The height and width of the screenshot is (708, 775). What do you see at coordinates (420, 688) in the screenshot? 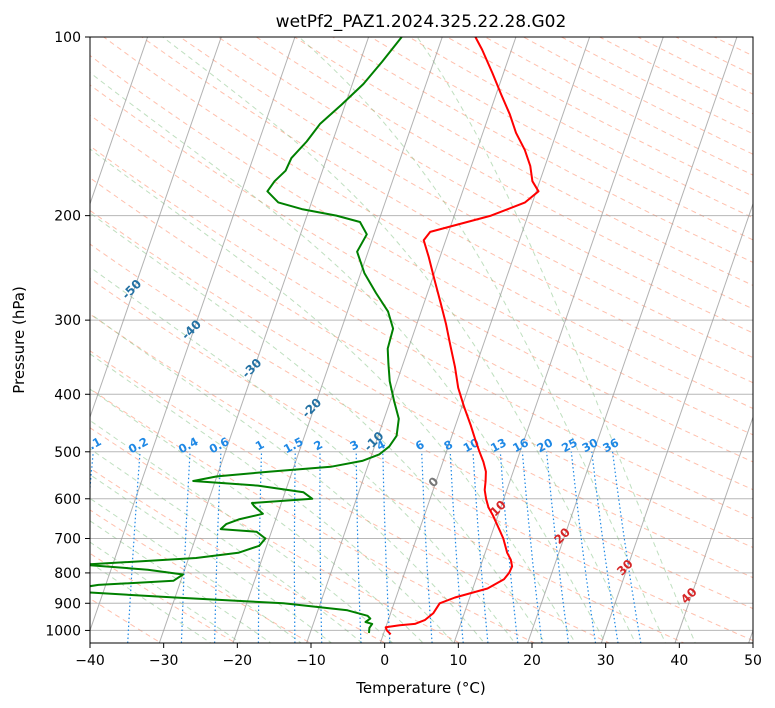
I see `x-axis-label: Temperature (°C)` at bounding box center [420, 688].